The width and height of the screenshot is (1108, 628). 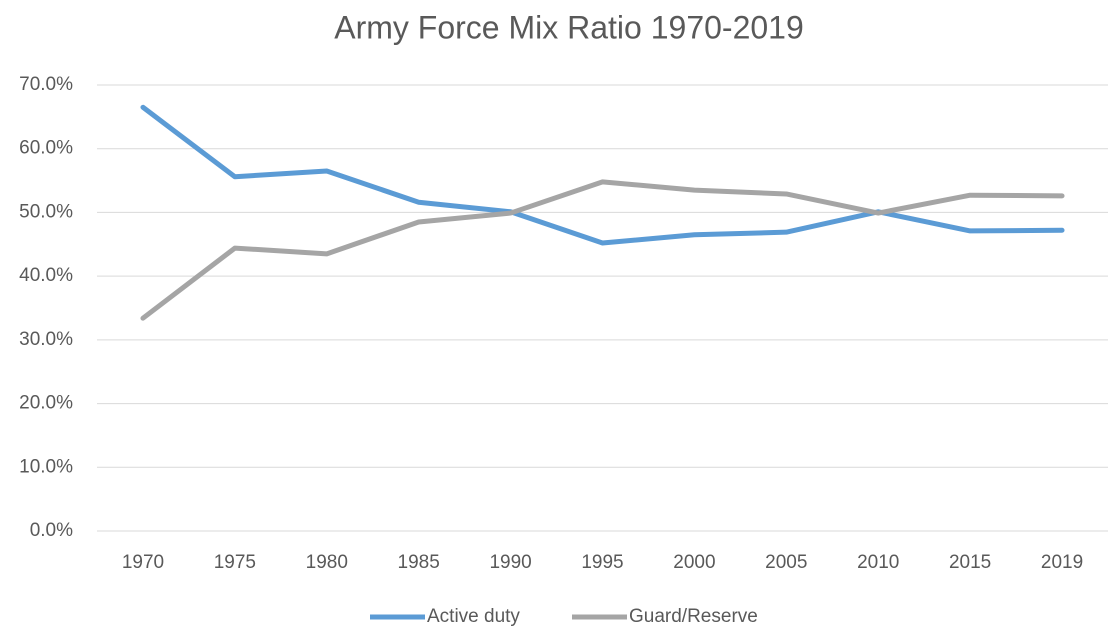 I want to click on y-tick-label: 40.0%, so click(x=46, y=275).